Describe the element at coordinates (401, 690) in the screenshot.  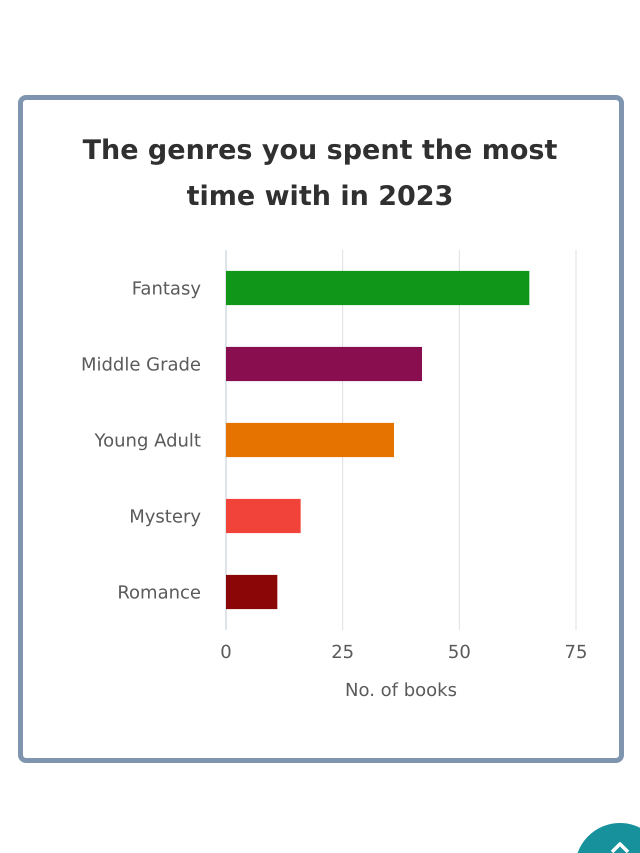
I see `x-axis-title: No. of books` at that location.